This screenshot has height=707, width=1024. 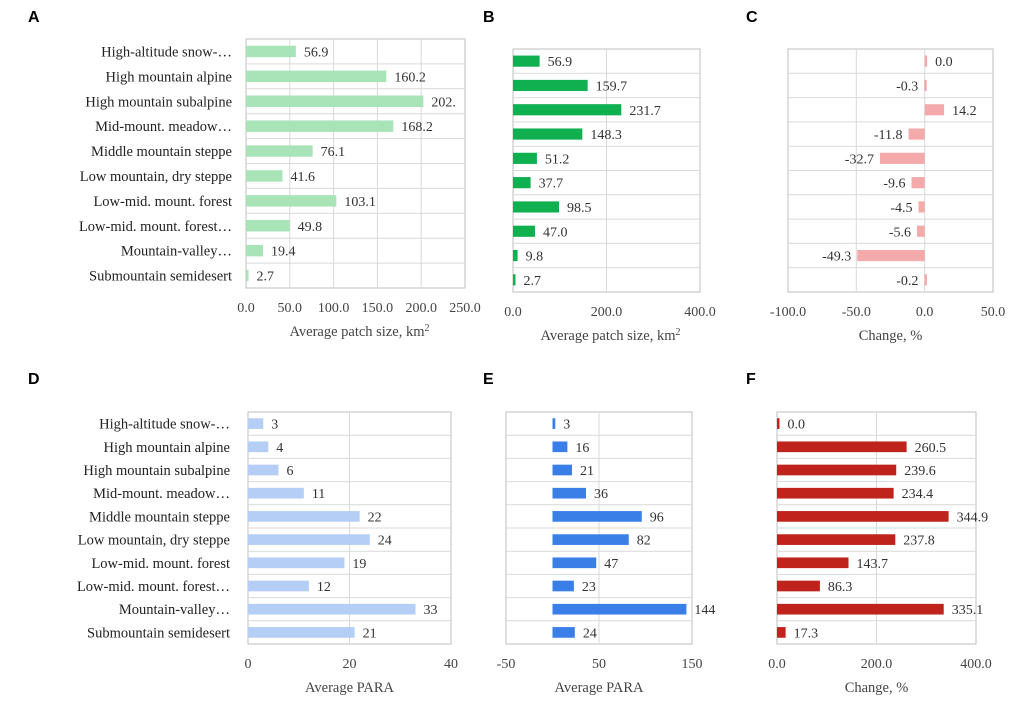 I want to click on data-label: 21, so click(x=370, y=633).